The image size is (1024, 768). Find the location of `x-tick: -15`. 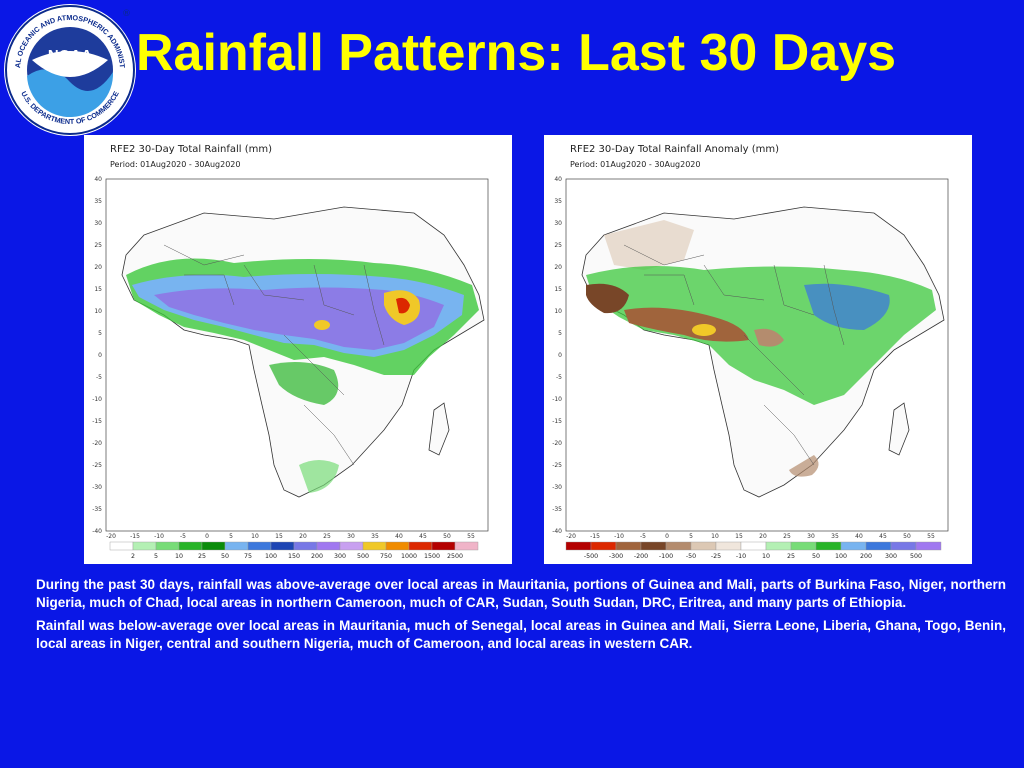

x-tick: -15 is located at coordinates (135, 536).